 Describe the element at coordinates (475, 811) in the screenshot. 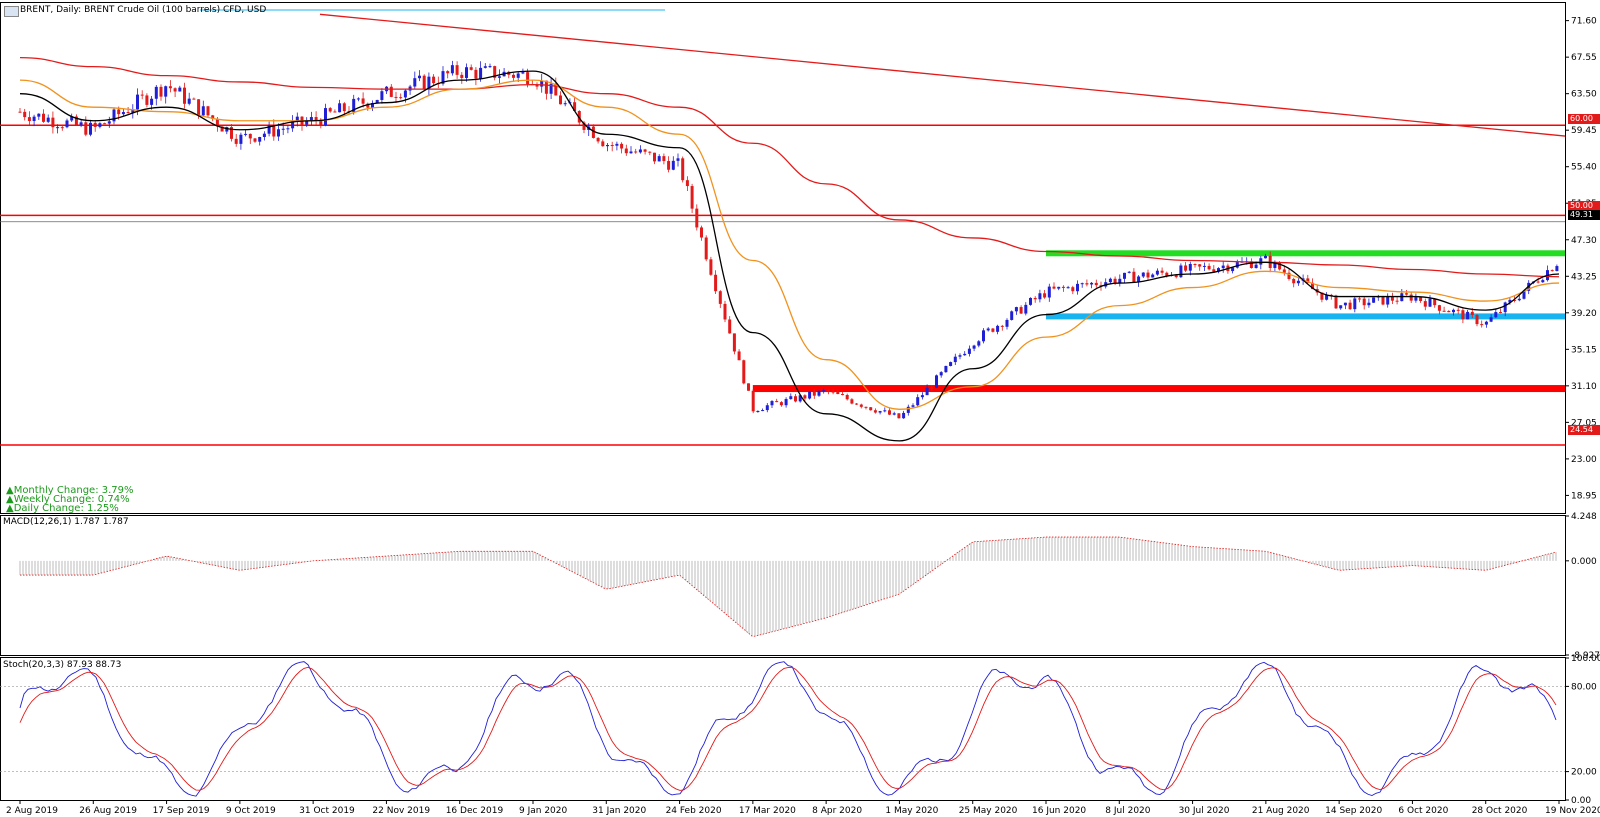

I see `x-tick-label: 16 Dec 2019` at that location.